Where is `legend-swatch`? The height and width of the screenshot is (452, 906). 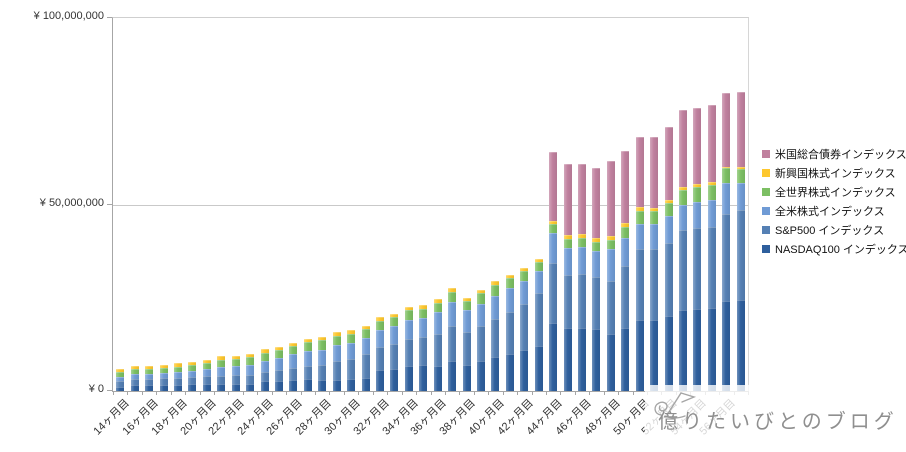
legend-swatch is located at coordinates (766, 154).